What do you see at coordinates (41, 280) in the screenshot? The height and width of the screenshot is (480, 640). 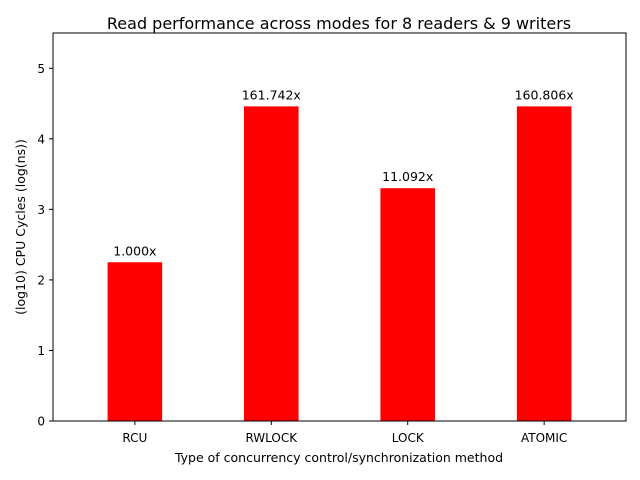 I see `y-tick-label: 2` at bounding box center [41, 280].